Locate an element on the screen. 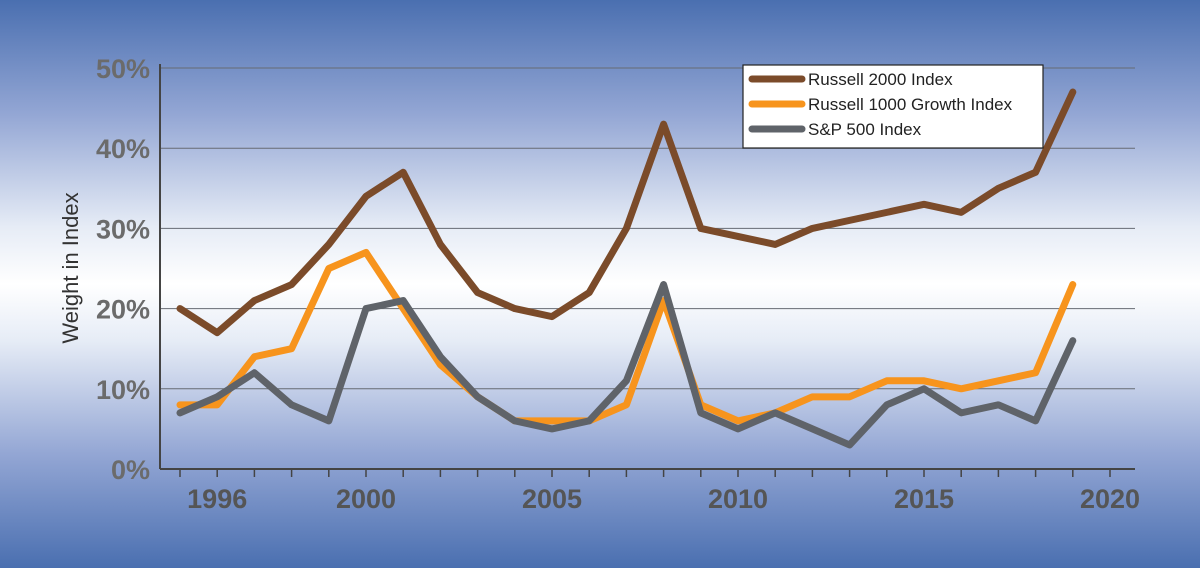  y-tick-label: 30% is located at coordinates (123, 229).